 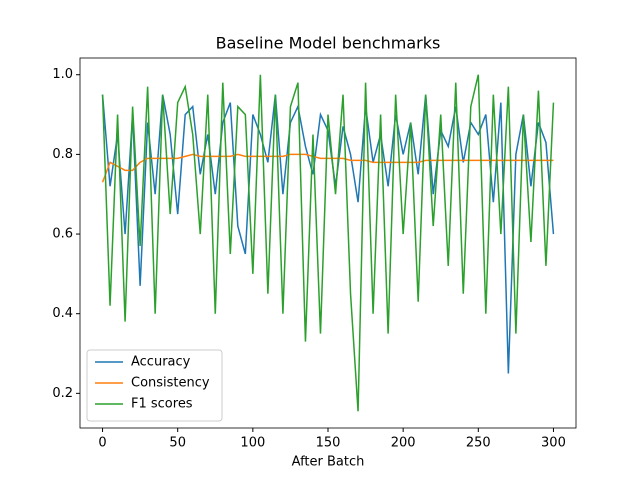 What do you see at coordinates (161, 362) in the screenshot?
I see `legend-label: Accuracy` at bounding box center [161, 362].